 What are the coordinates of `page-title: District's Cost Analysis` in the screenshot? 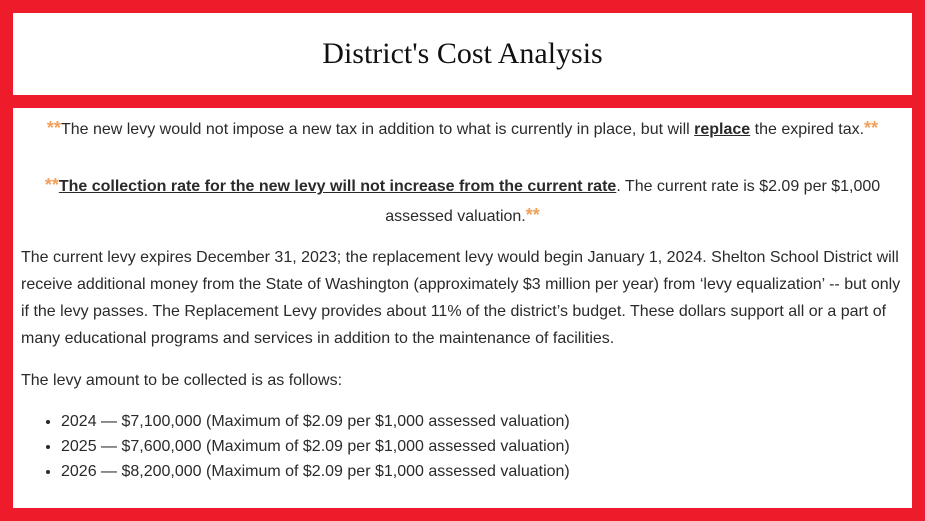 It's located at (462, 53).